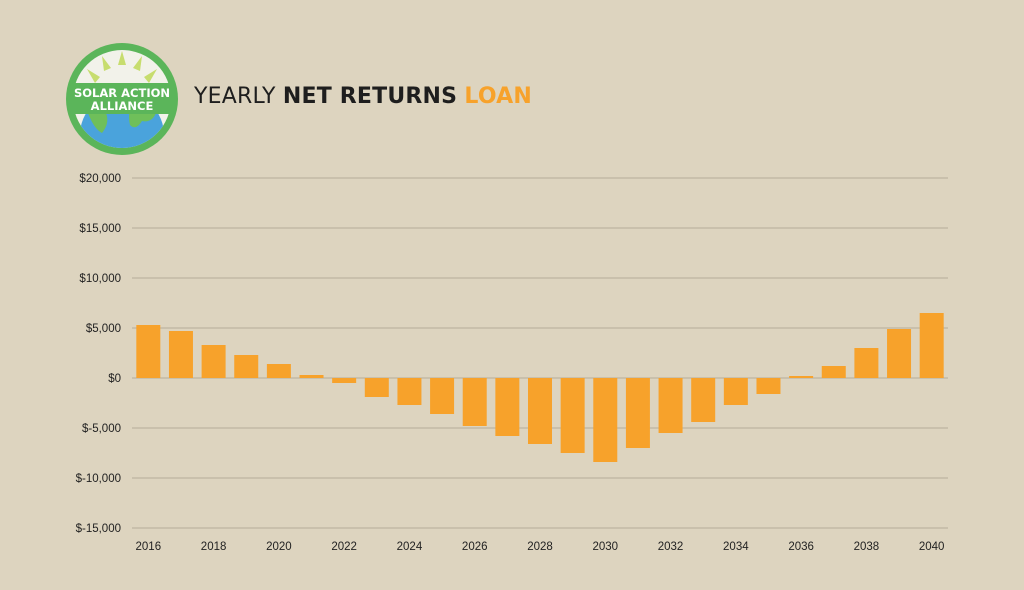 The image size is (1024, 590). I want to click on bar-2030, so click(605, 420).